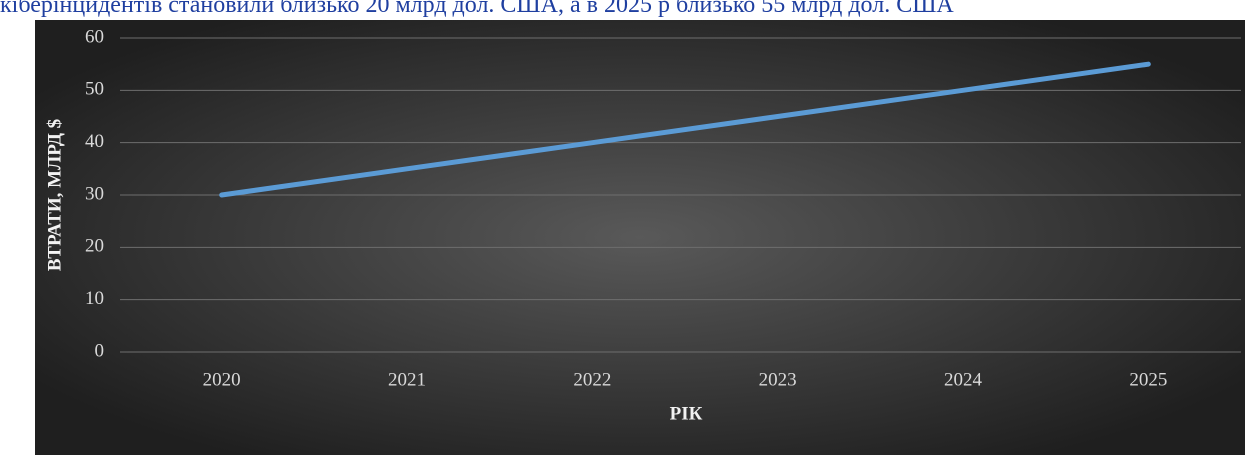  Describe the element at coordinates (94, 298) in the screenshot. I see `y-tick-label: 10` at that location.